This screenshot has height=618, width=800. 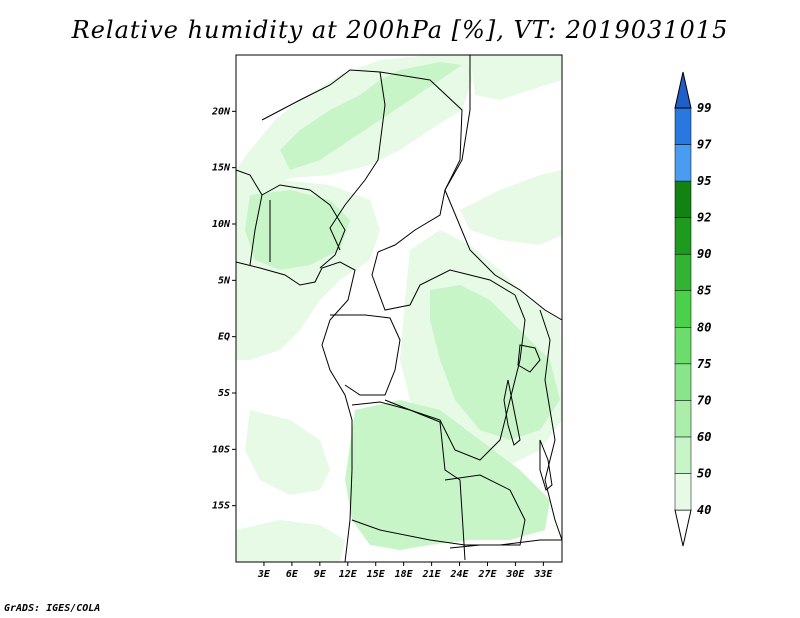 I want to click on colorbar-label: 75, so click(x=704, y=364).